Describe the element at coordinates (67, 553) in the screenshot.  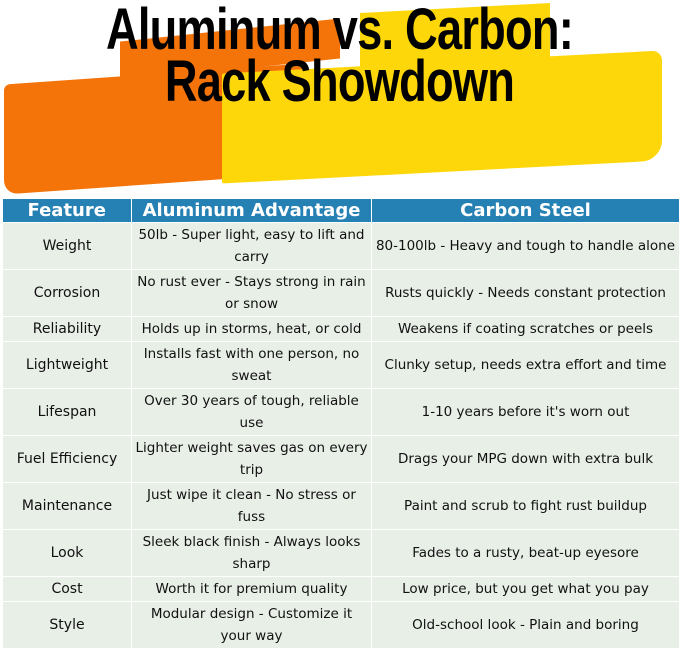
I see `feature-cell: Look` at that location.